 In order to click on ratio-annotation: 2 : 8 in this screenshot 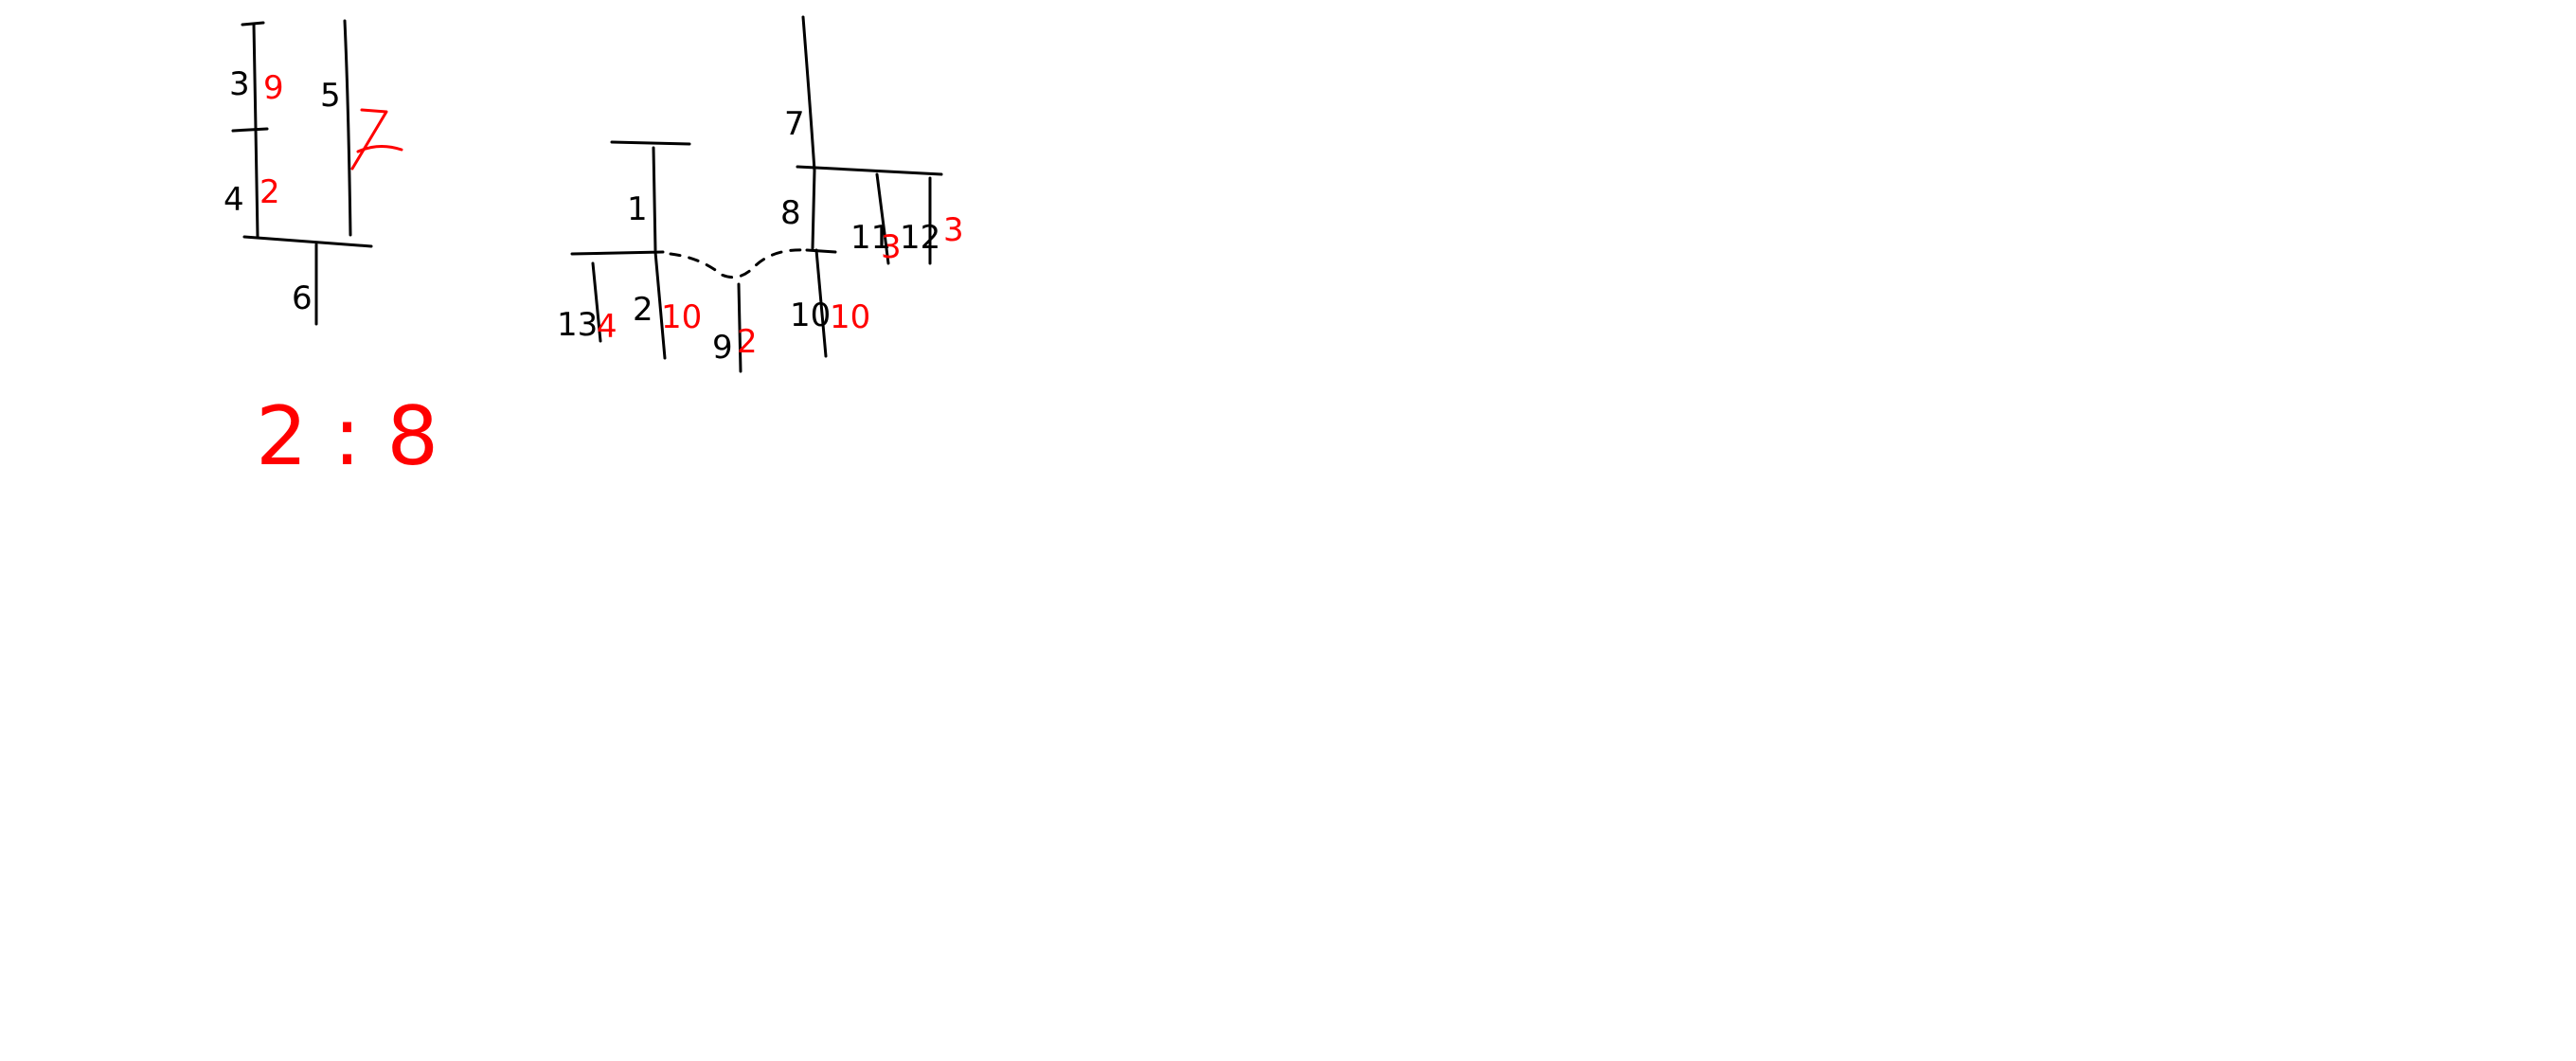, I will do `click(347, 436)`.